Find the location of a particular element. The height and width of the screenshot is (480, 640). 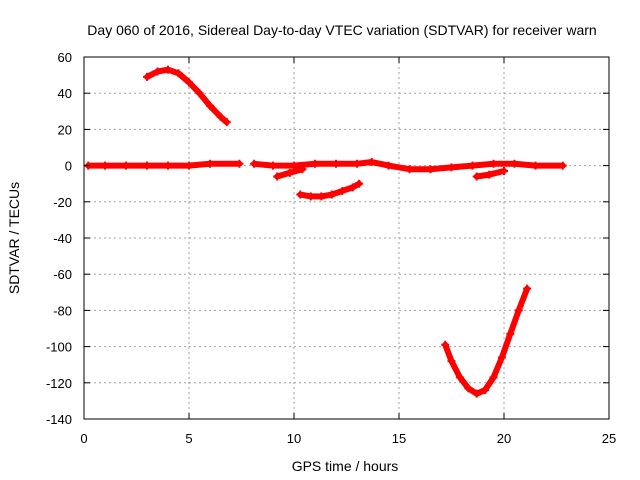

y-tick-label: 40 is located at coordinates (65, 93).